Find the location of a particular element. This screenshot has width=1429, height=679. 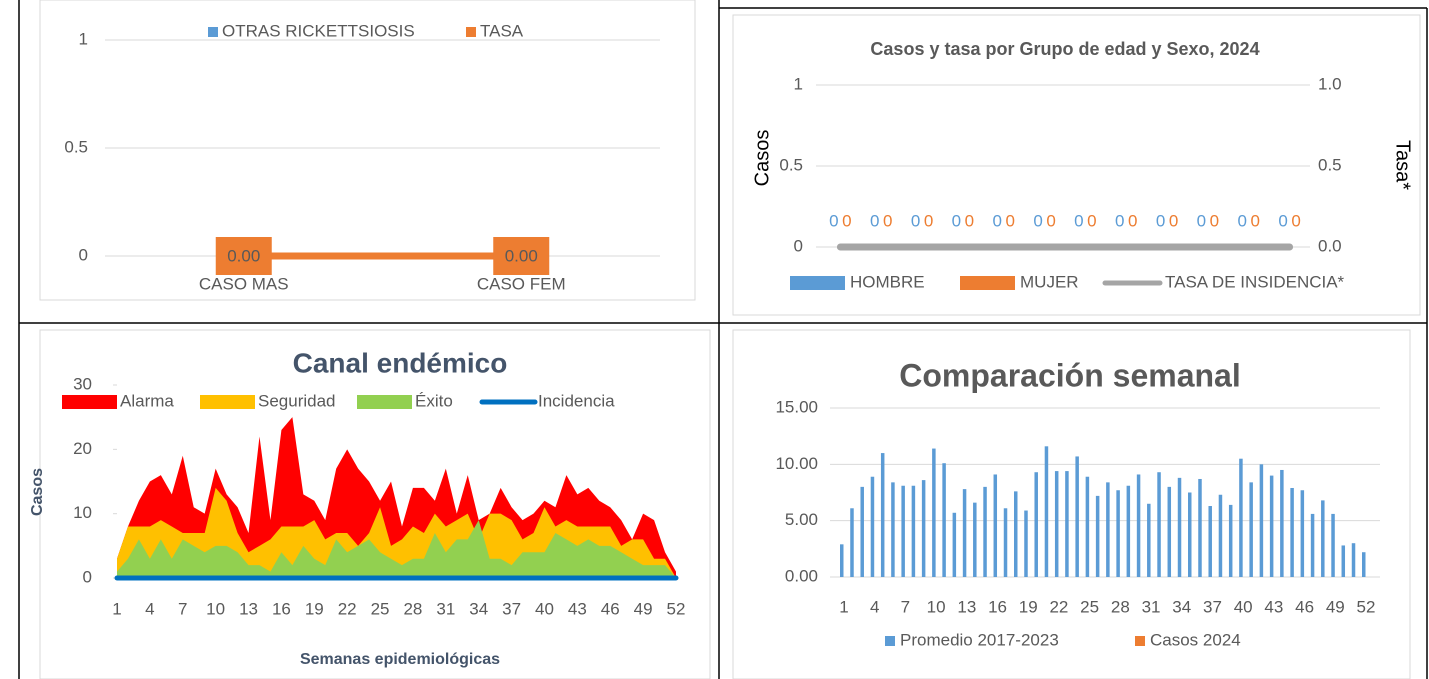

legend-label: Seguridad is located at coordinates (297, 400).